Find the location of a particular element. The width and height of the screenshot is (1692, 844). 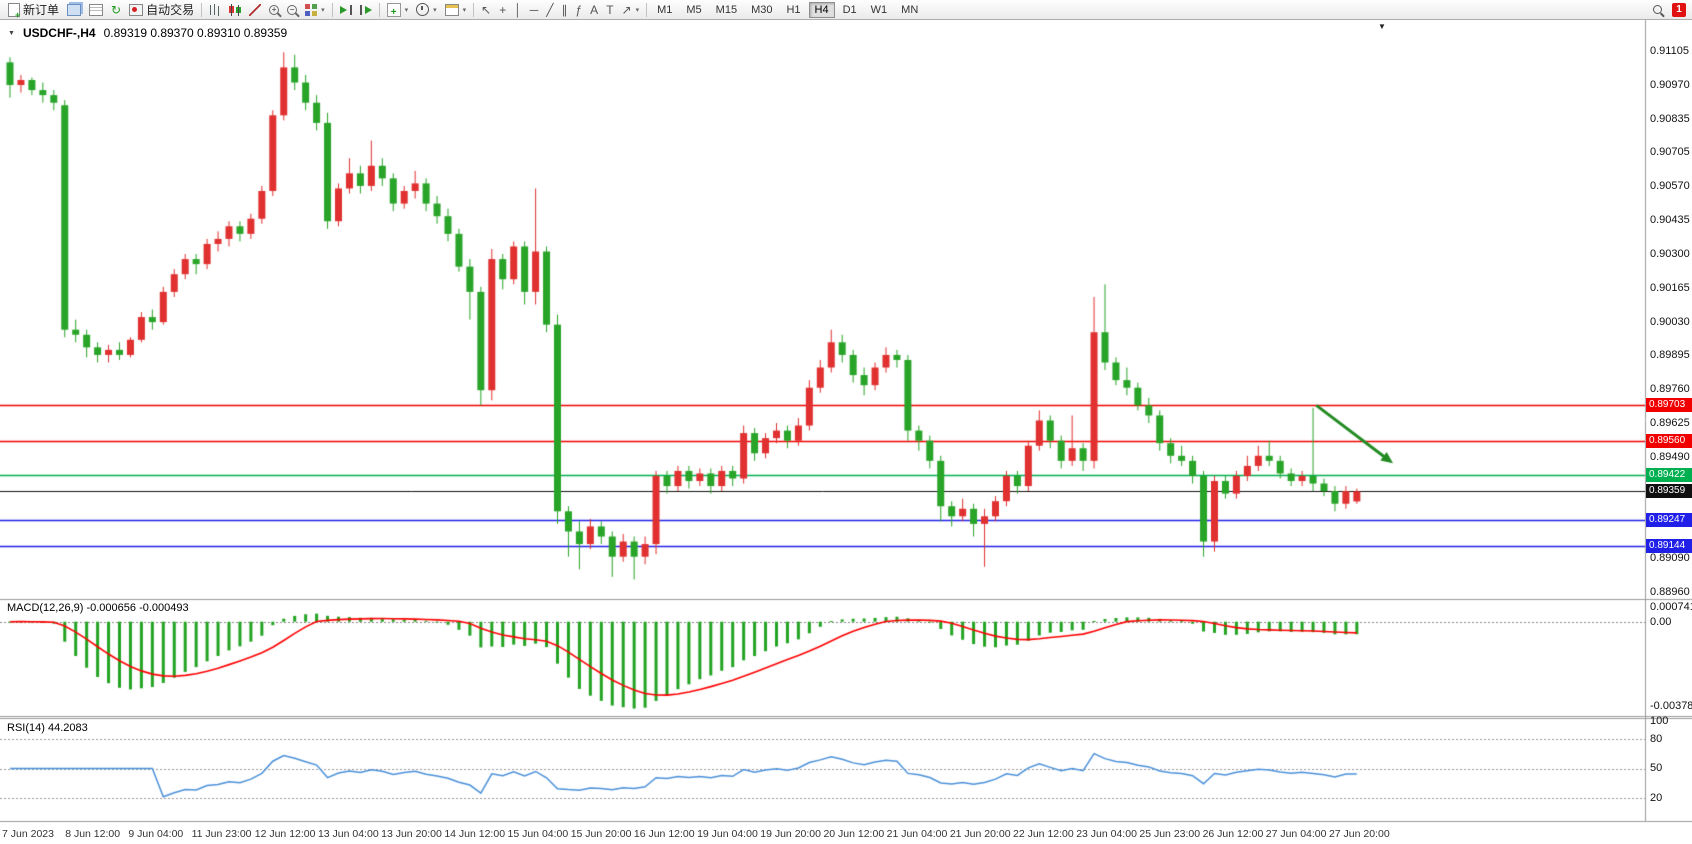

time-axis-label: 16 Jun 12:00 is located at coordinates (664, 834).